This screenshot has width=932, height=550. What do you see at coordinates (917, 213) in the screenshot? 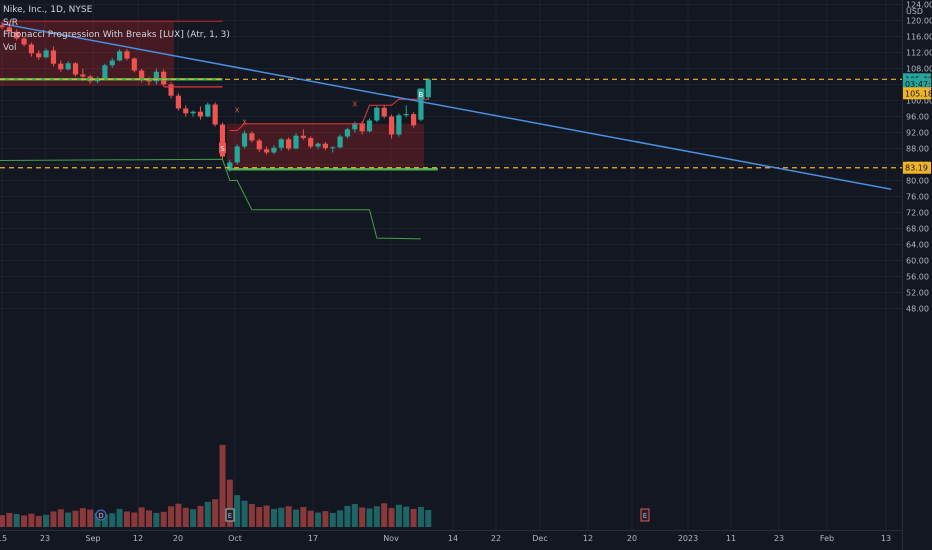
I see `y-tick-label: 72.00` at bounding box center [917, 213].